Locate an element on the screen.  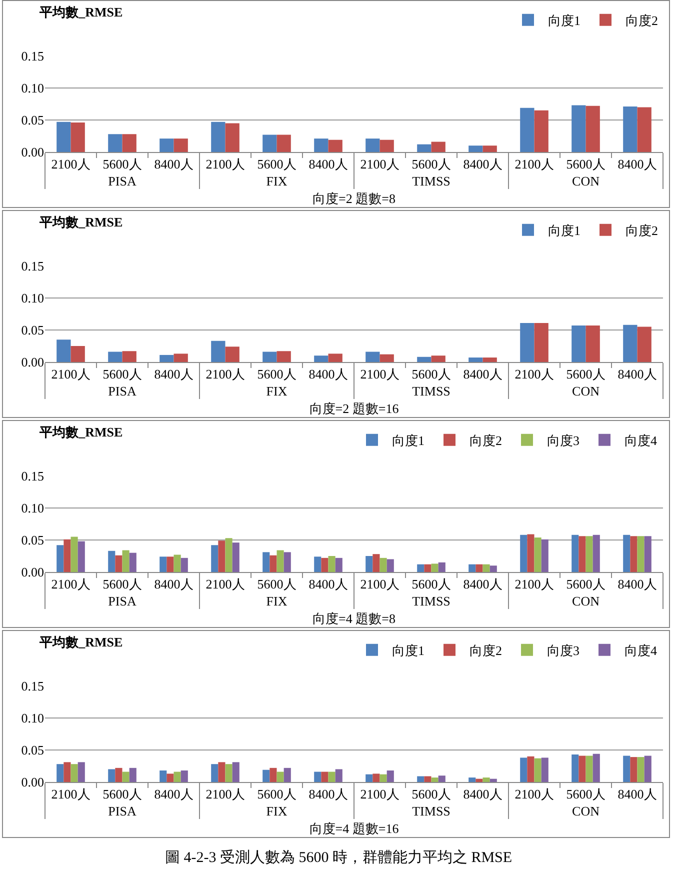
legend-label: 向度2 is located at coordinates (642, 230).